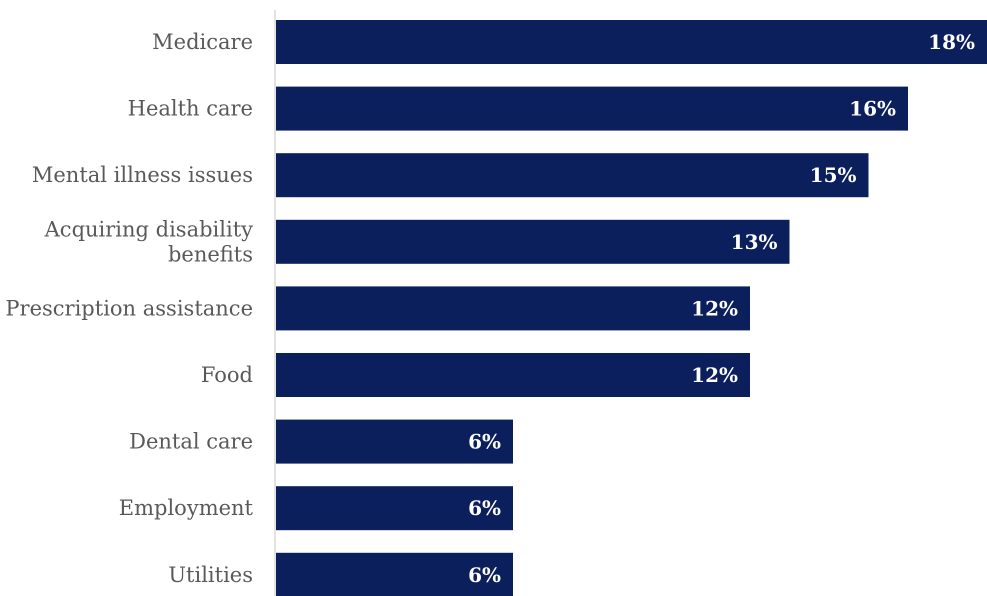 The height and width of the screenshot is (596, 987). What do you see at coordinates (833, 175) in the screenshot?
I see `data-label: 15%` at bounding box center [833, 175].